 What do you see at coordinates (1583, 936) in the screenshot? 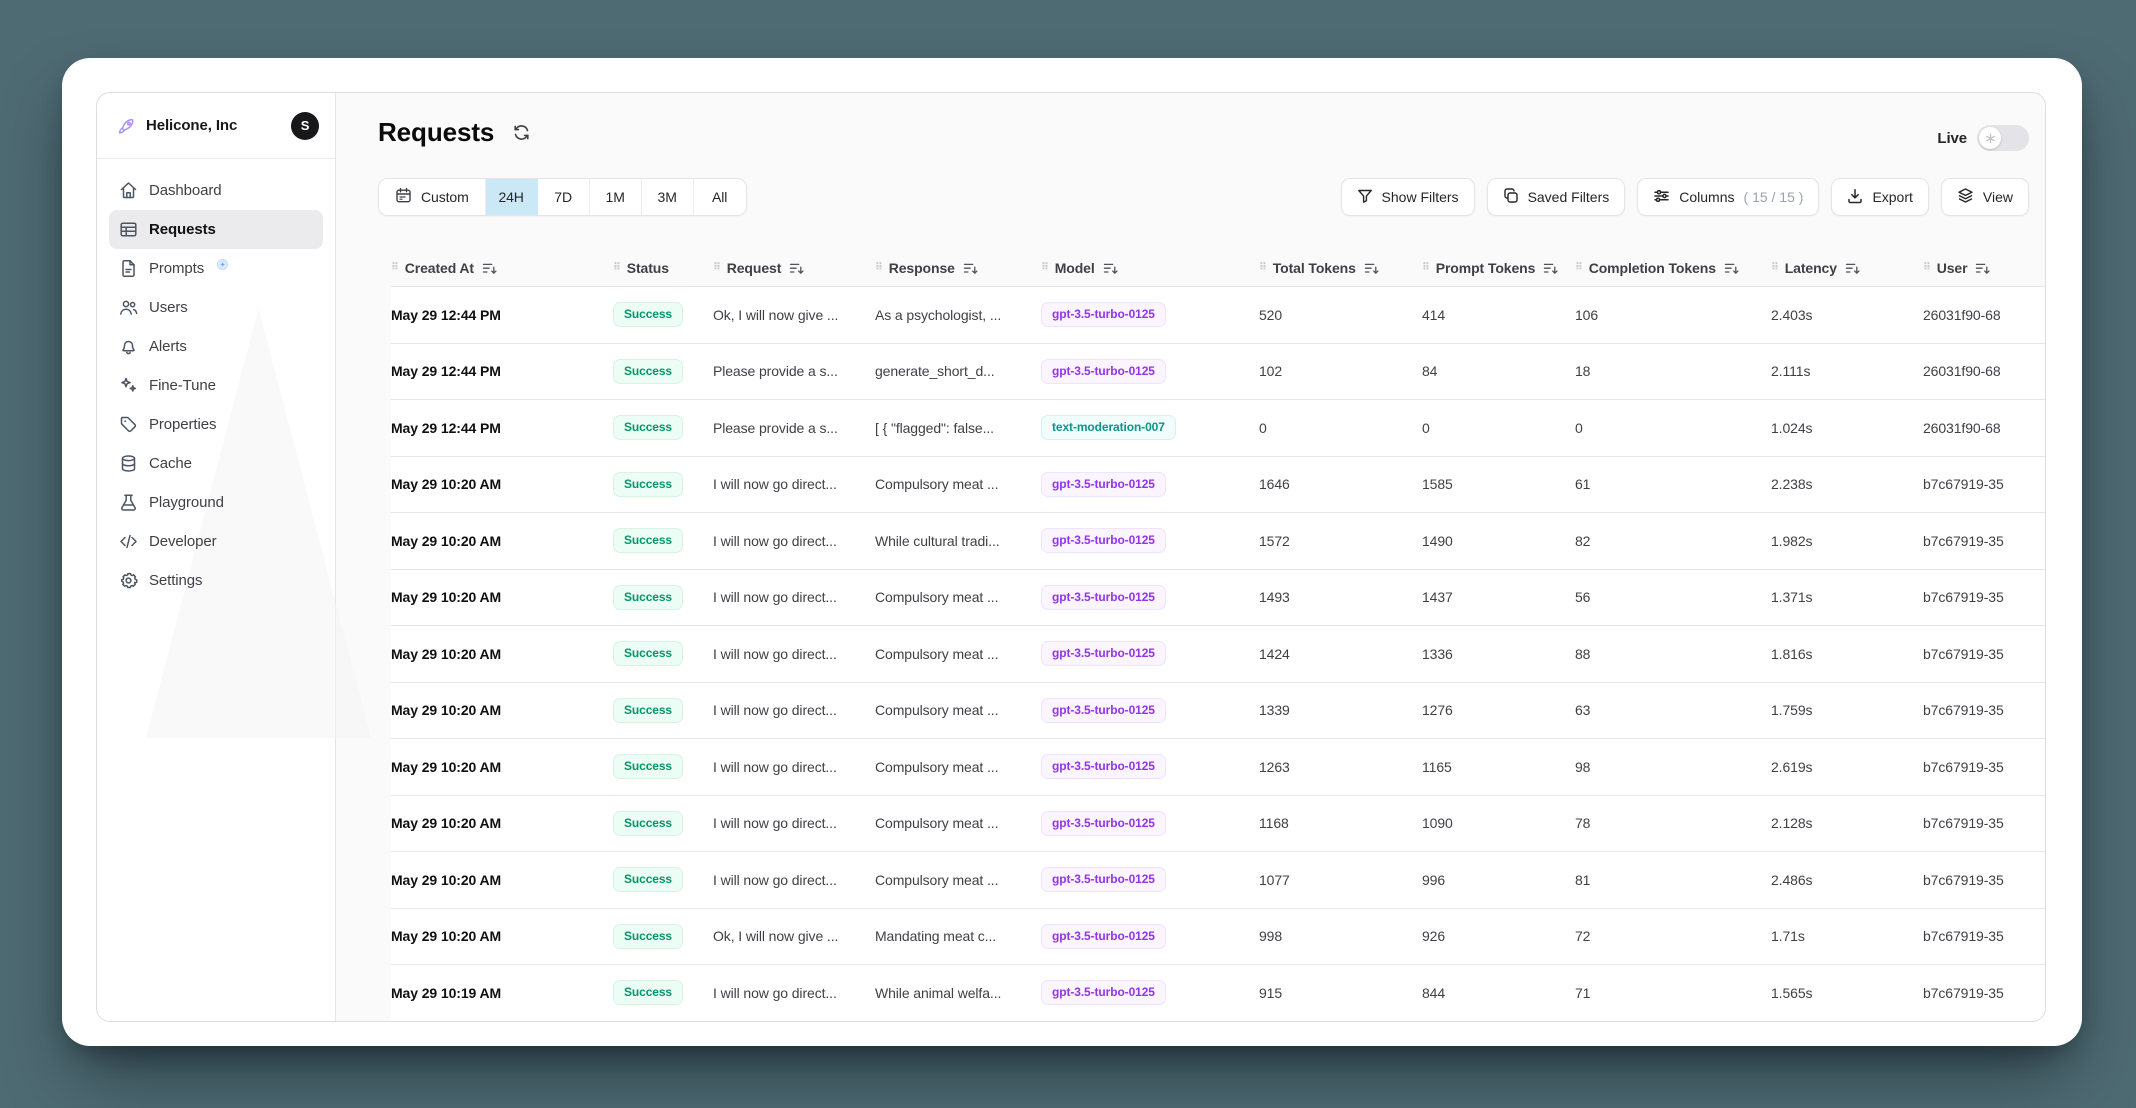
I see `completion-tokens-value: 72` at bounding box center [1583, 936].